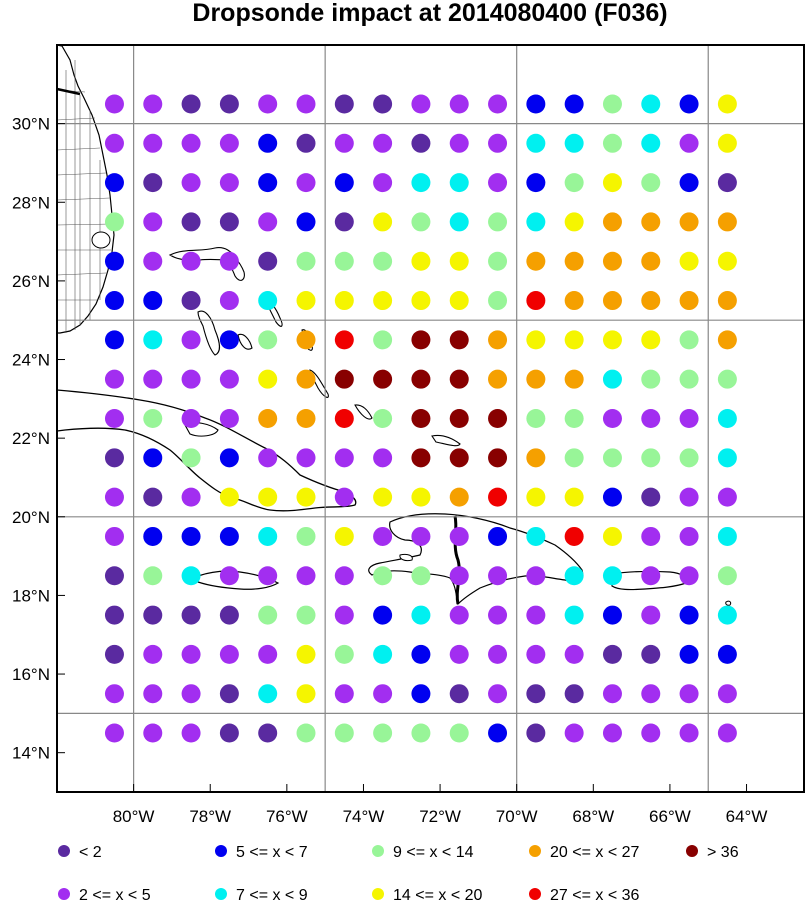 This screenshot has width=805, height=900. Describe the element at coordinates (31, 281) in the screenshot. I see `y-tick-label: 26°N` at that location.